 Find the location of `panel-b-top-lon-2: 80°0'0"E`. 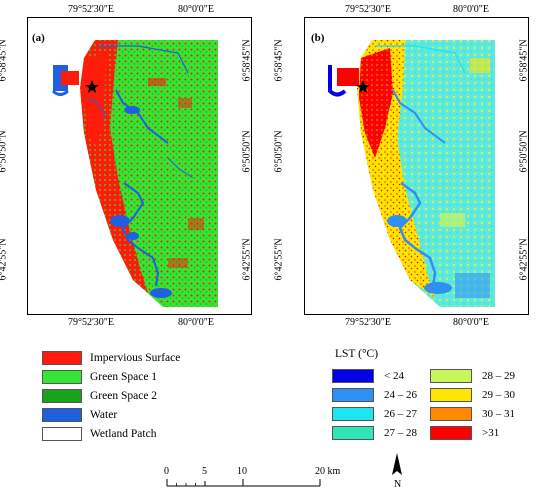

panel-b-top-lon-2: 80°0'0"E is located at coordinates (471, 9).